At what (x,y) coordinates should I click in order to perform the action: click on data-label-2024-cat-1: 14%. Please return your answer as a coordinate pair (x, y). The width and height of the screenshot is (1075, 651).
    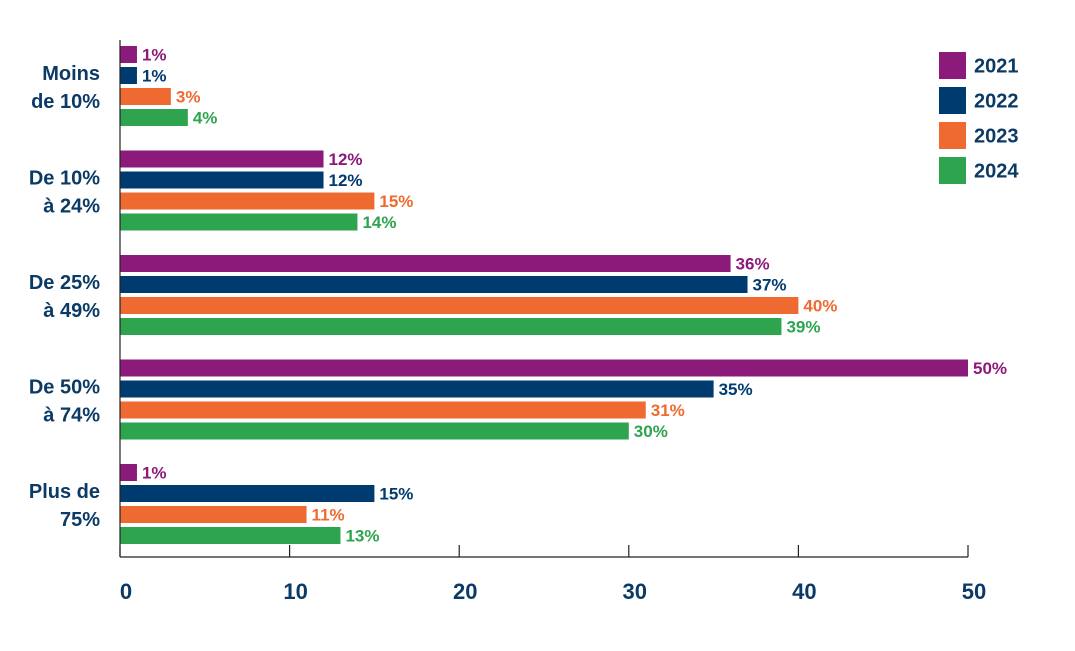
    Looking at the image, I should click on (379, 222).